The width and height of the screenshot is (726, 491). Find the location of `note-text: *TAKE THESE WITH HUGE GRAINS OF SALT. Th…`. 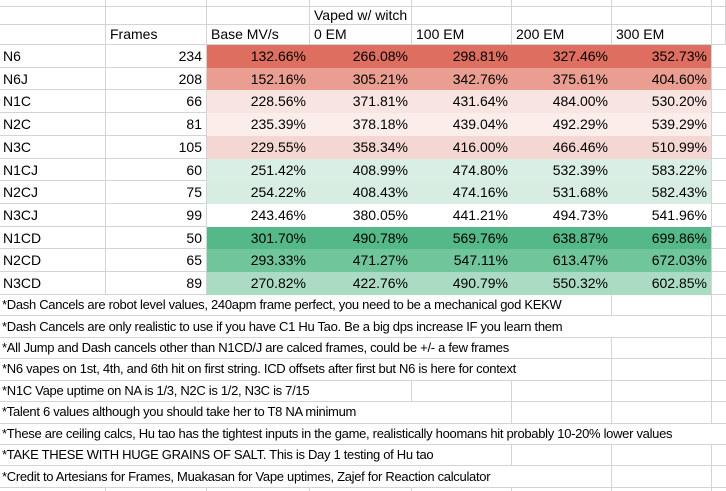

note-text: *TAKE THESE WITH HUGE GRAINS OF SALT. Th… is located at coordinates (218, 455).